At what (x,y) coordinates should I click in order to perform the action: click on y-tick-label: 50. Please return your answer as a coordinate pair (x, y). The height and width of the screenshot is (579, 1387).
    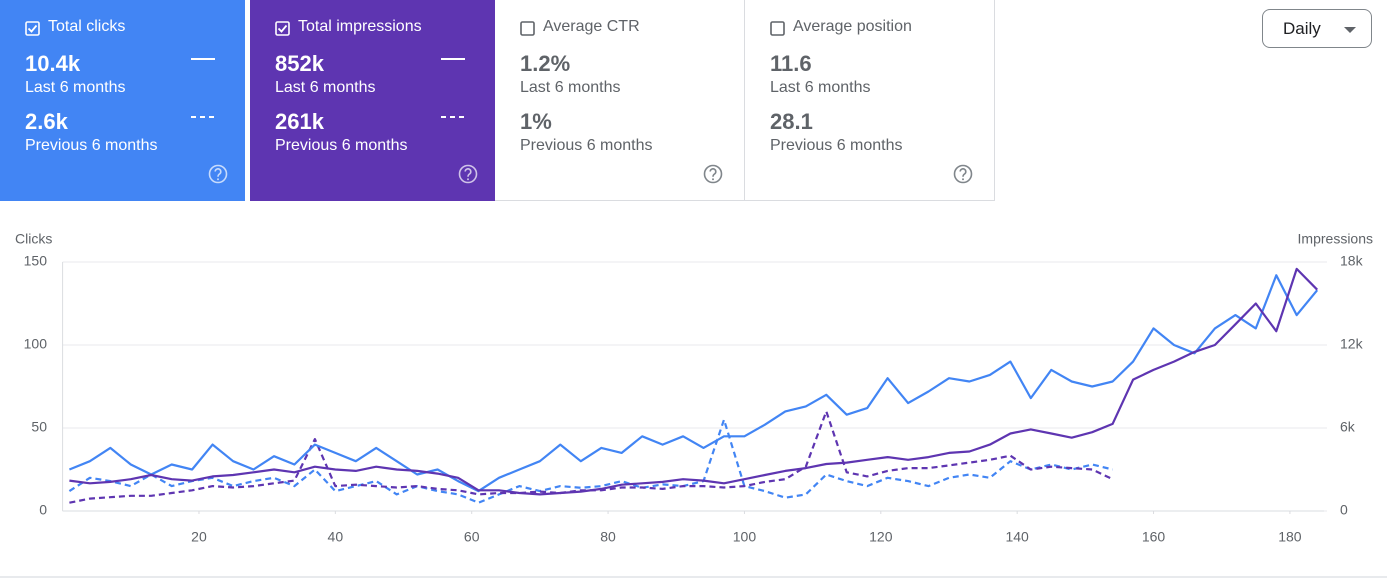
    Looking at the image, I should click on (39, 427).